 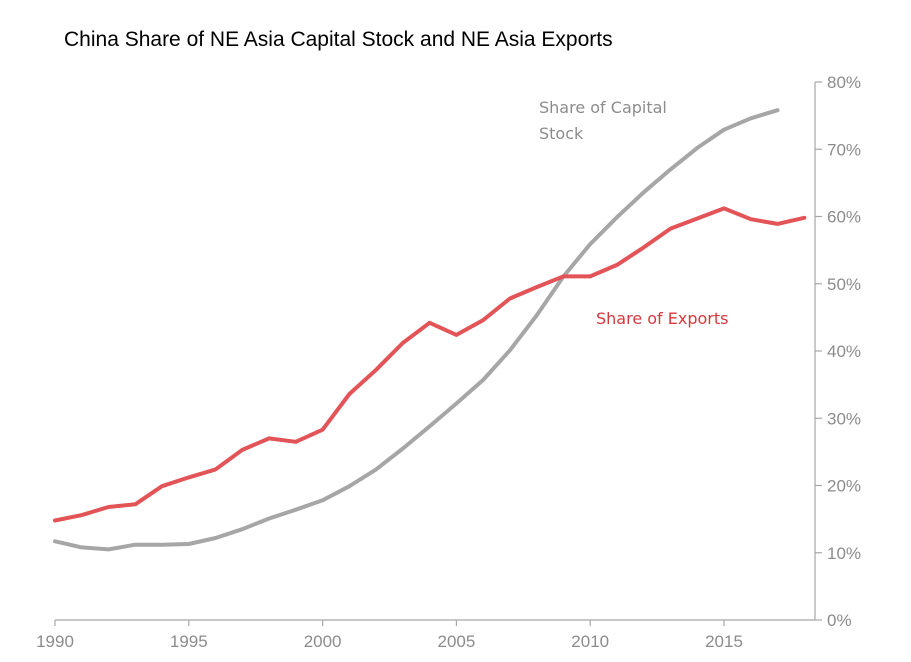 What do you see at coordinates (323, 641) in the screenshot?
I see `x-tick-label: 2000` at bounding box center [323, 641].